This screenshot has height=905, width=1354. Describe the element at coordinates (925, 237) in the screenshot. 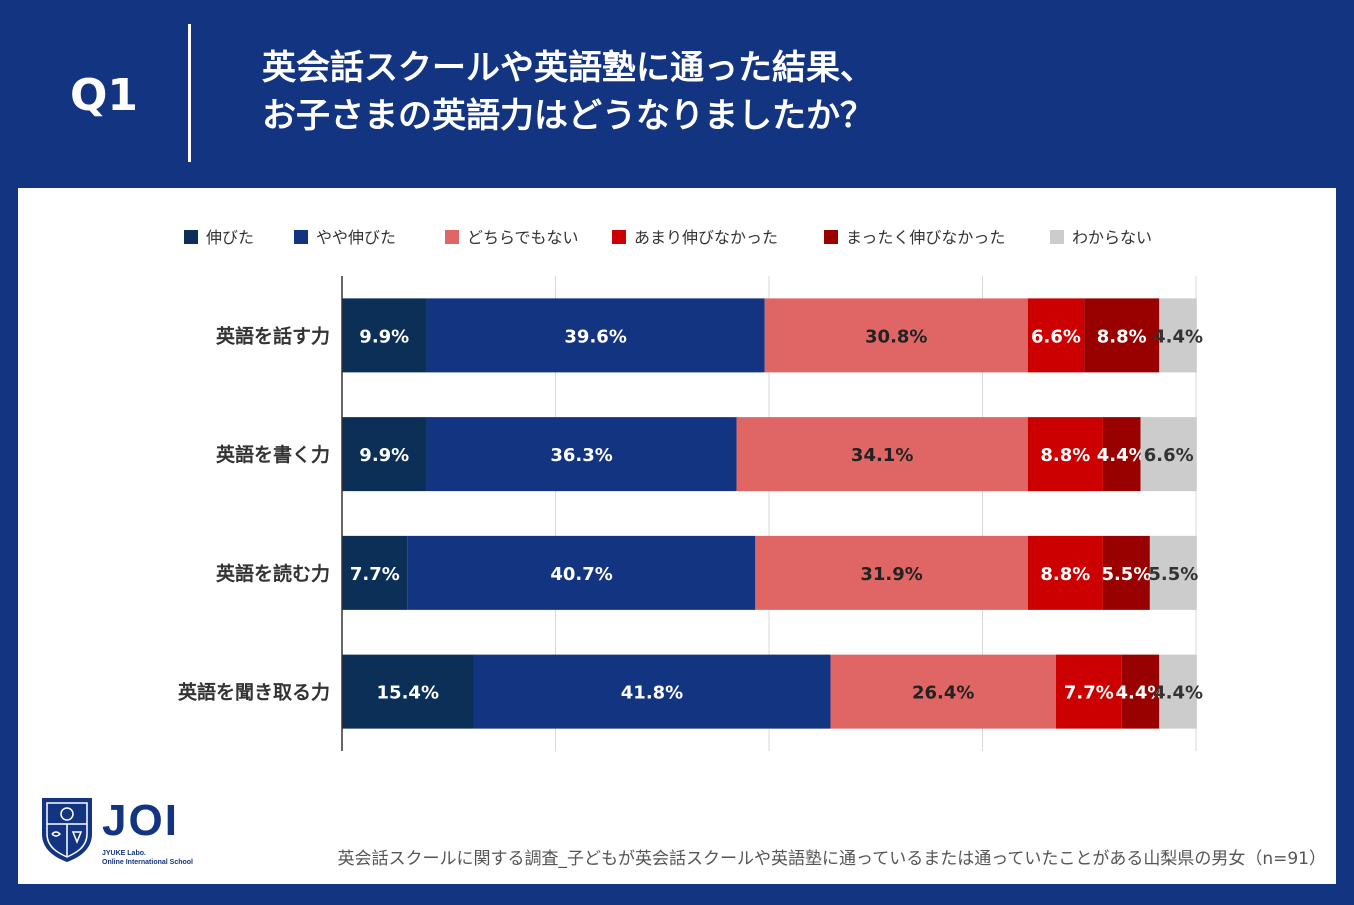

I see `legend-label: まったく伸びなかった` at that location.